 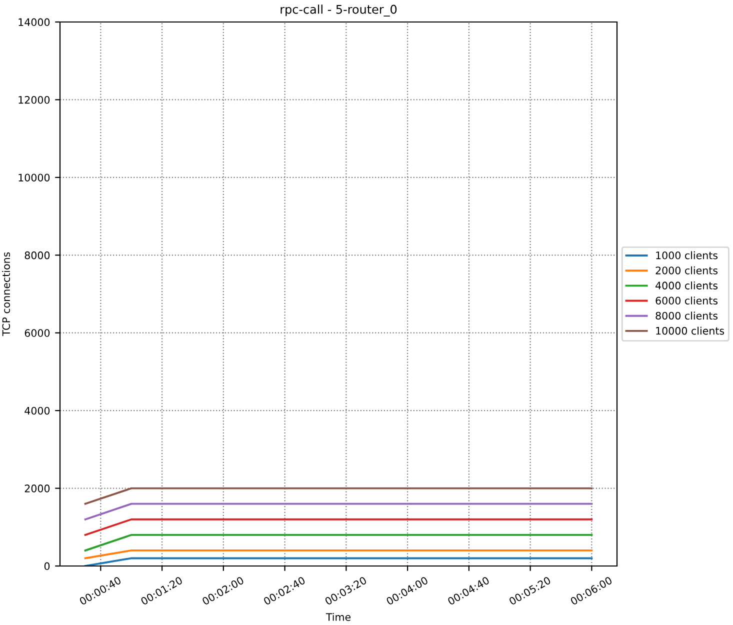 What do you see at coordinates (34, 100) in the screenshot?
I see `y-tick-label: 12000` at bounding box center [34, 100].